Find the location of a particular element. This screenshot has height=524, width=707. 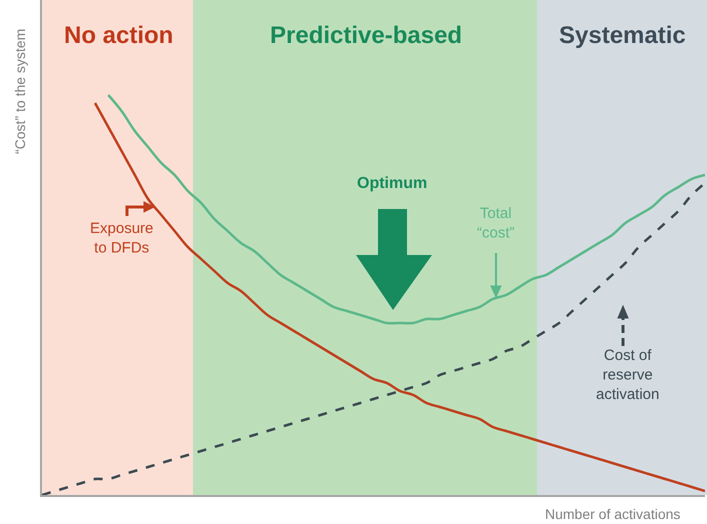

y-axis-title: “Cost” to the system is located at coordinates (20, 91).